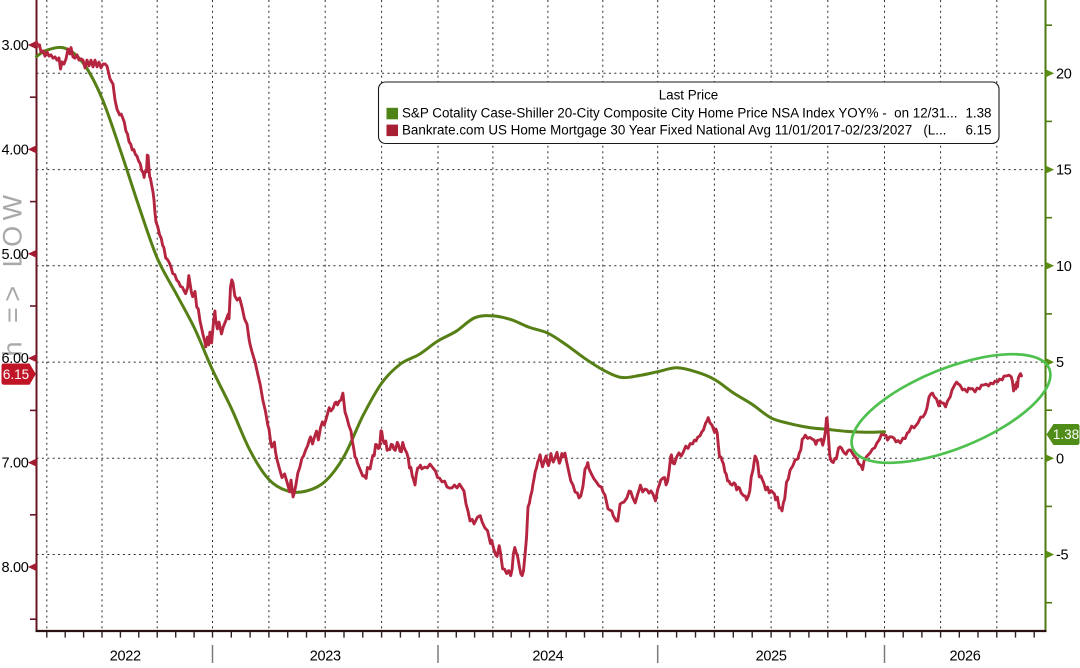  Describe the element at coordinates (689, 95) in the screenshot. I see `svg-text: Last Price` at that location.